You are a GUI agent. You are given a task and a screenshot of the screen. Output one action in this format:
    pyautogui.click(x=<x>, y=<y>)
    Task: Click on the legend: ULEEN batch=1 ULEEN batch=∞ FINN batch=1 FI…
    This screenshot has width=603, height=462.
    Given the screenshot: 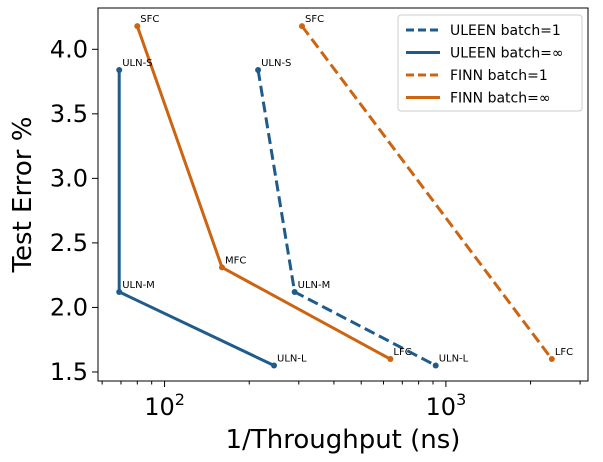 What is the action you would take?
    pyautogui.click(x=490, y=63)
    